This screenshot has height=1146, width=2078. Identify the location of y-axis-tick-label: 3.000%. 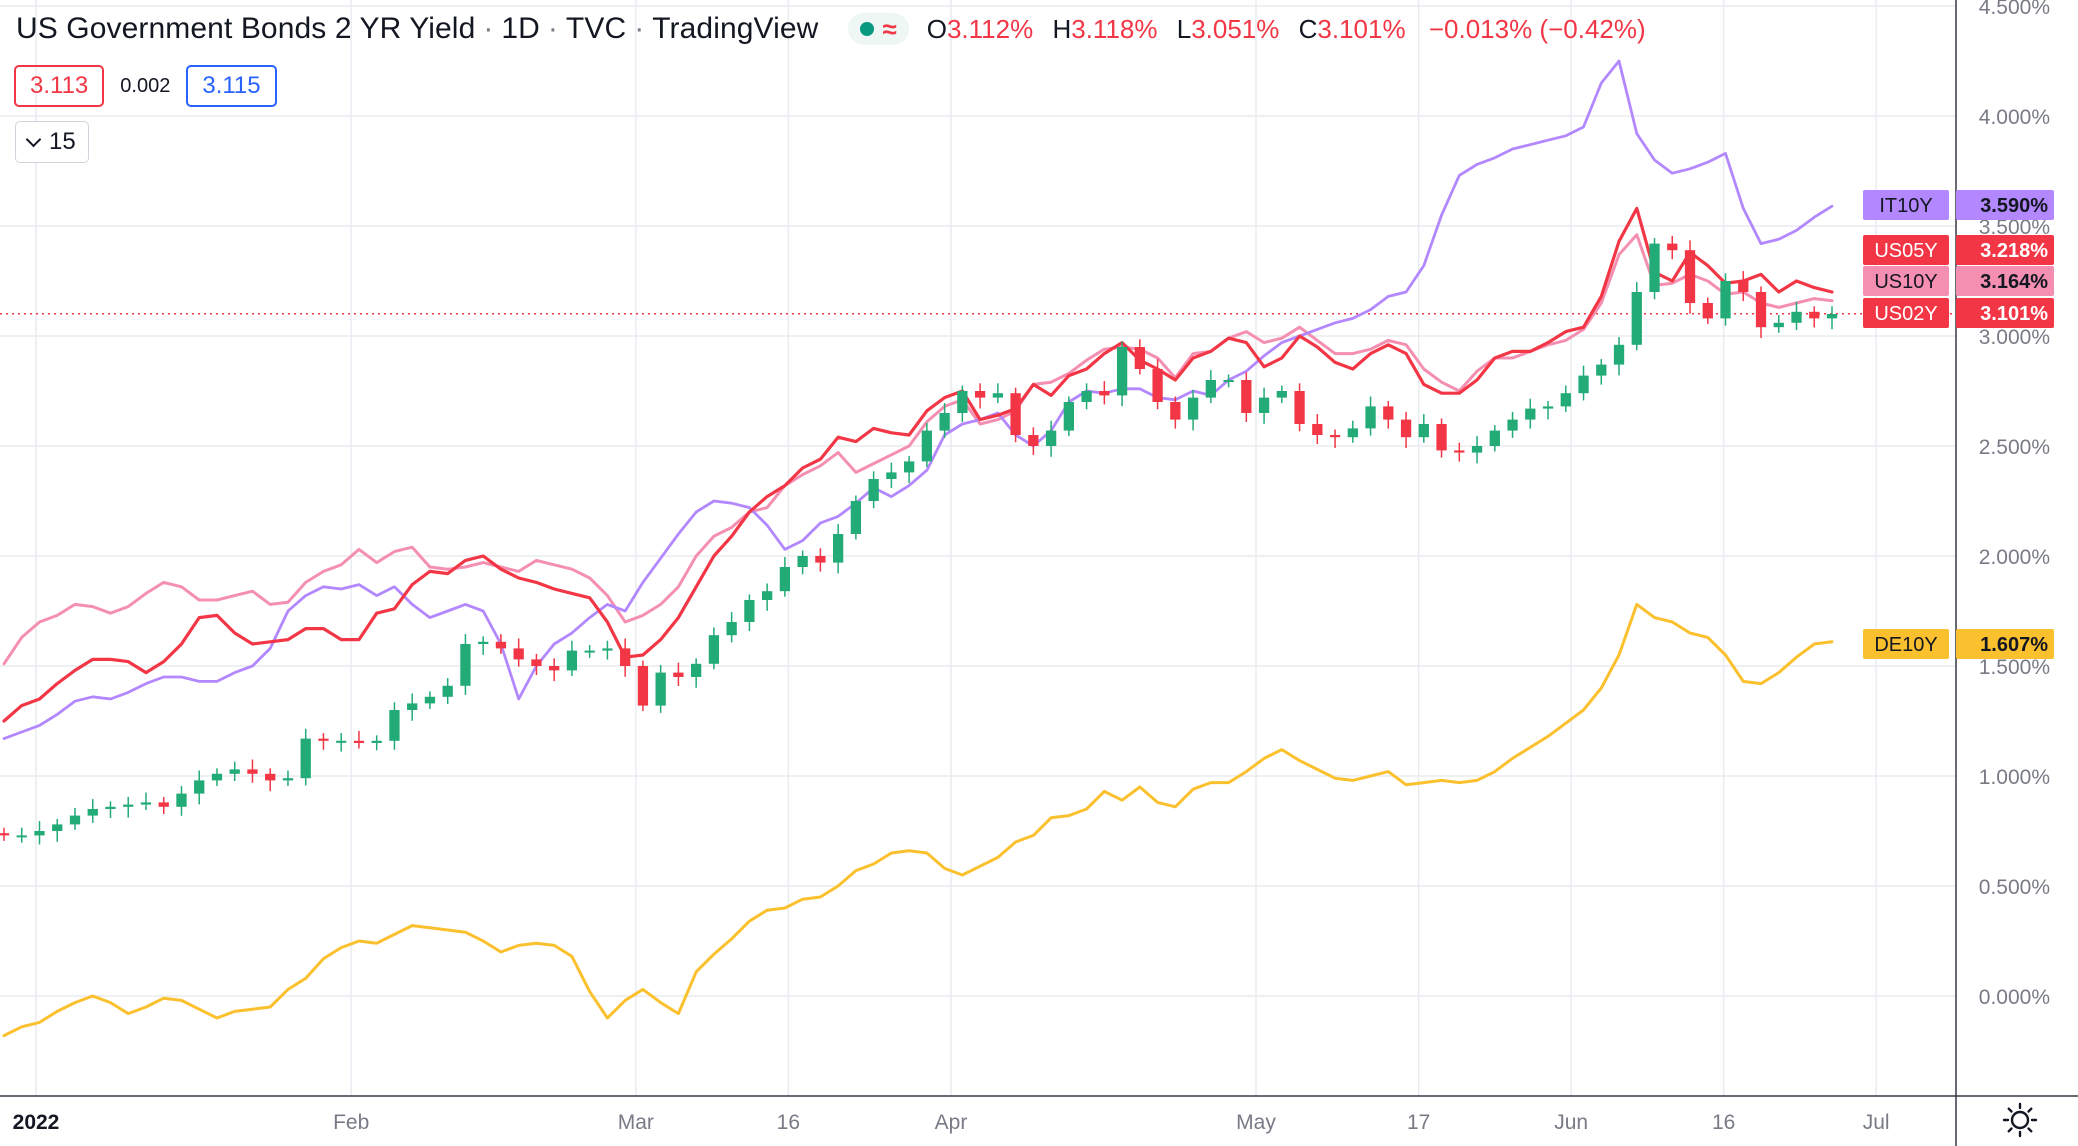
(2014, 337).